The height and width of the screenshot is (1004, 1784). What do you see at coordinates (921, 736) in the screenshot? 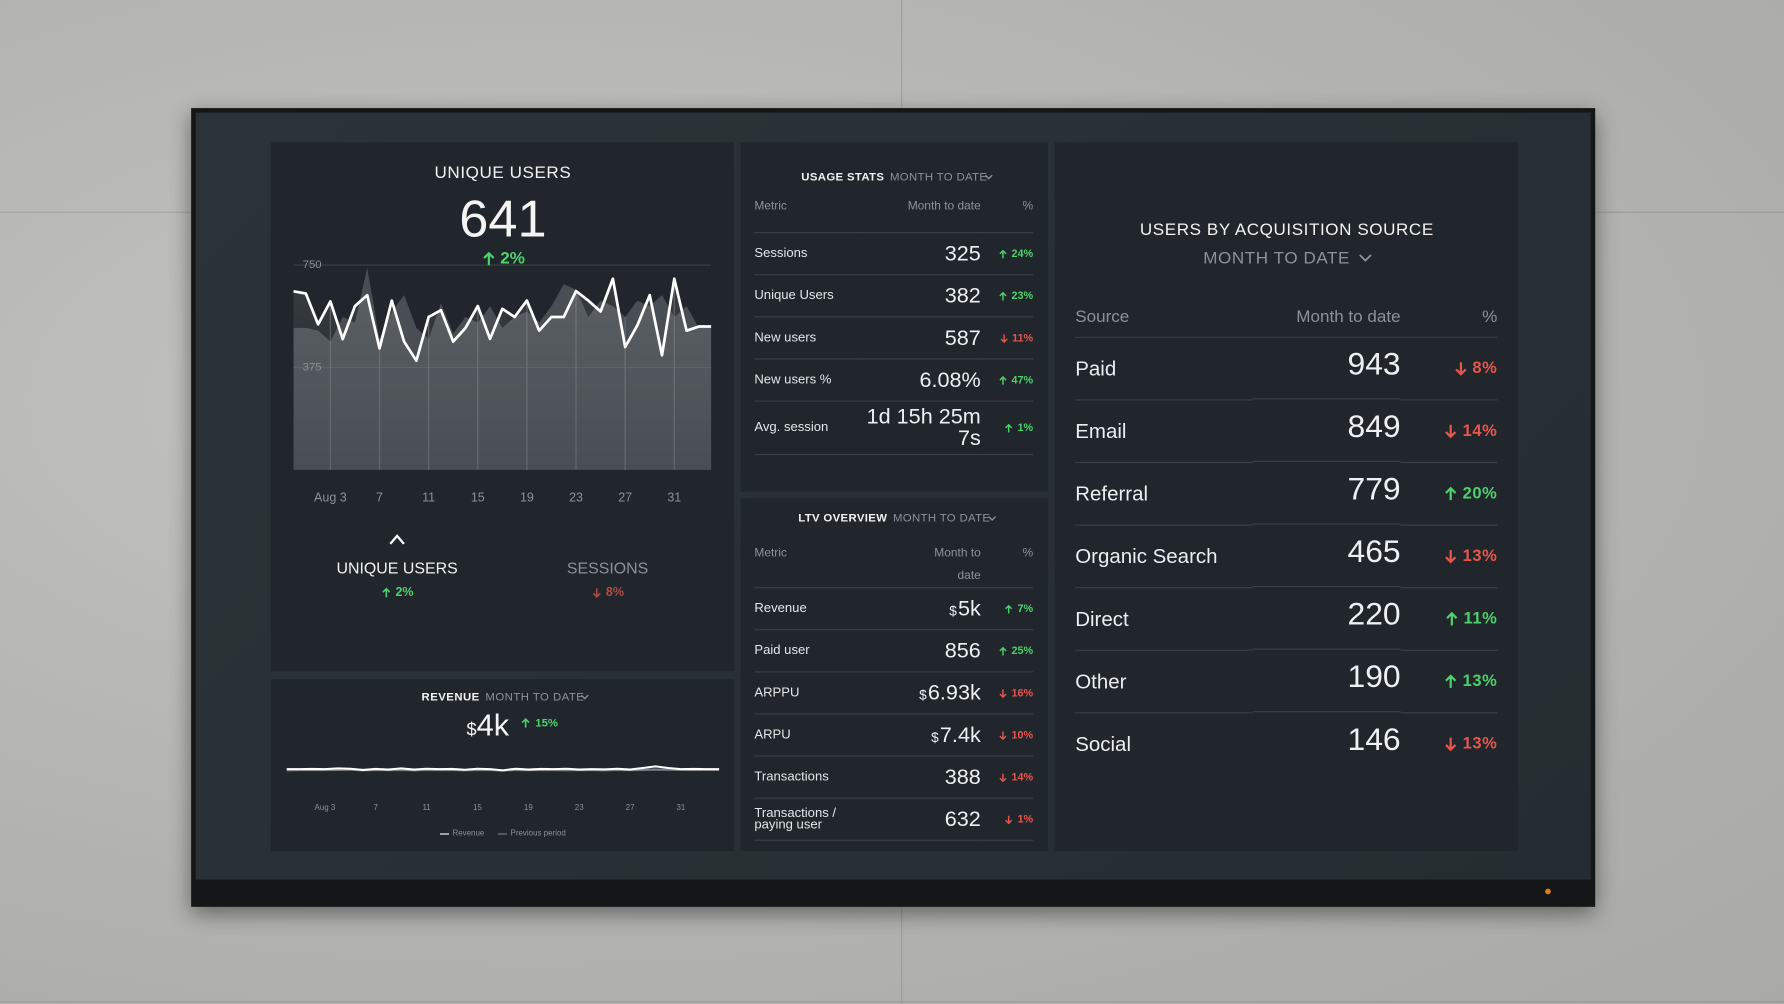
I see `value-cell: $7.4k` at bounding box center [921, 736].